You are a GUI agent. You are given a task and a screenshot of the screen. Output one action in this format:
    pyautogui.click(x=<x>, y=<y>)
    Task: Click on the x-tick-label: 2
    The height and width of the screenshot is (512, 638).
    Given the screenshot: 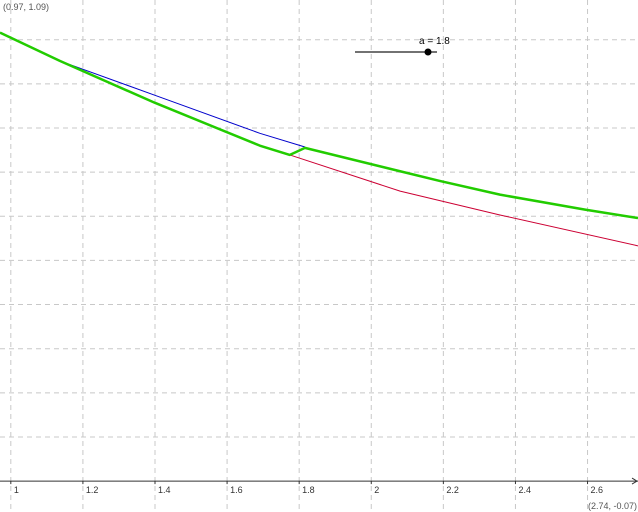 What is the action you would take?
    pyautogui.click(x=376, y=490)
    